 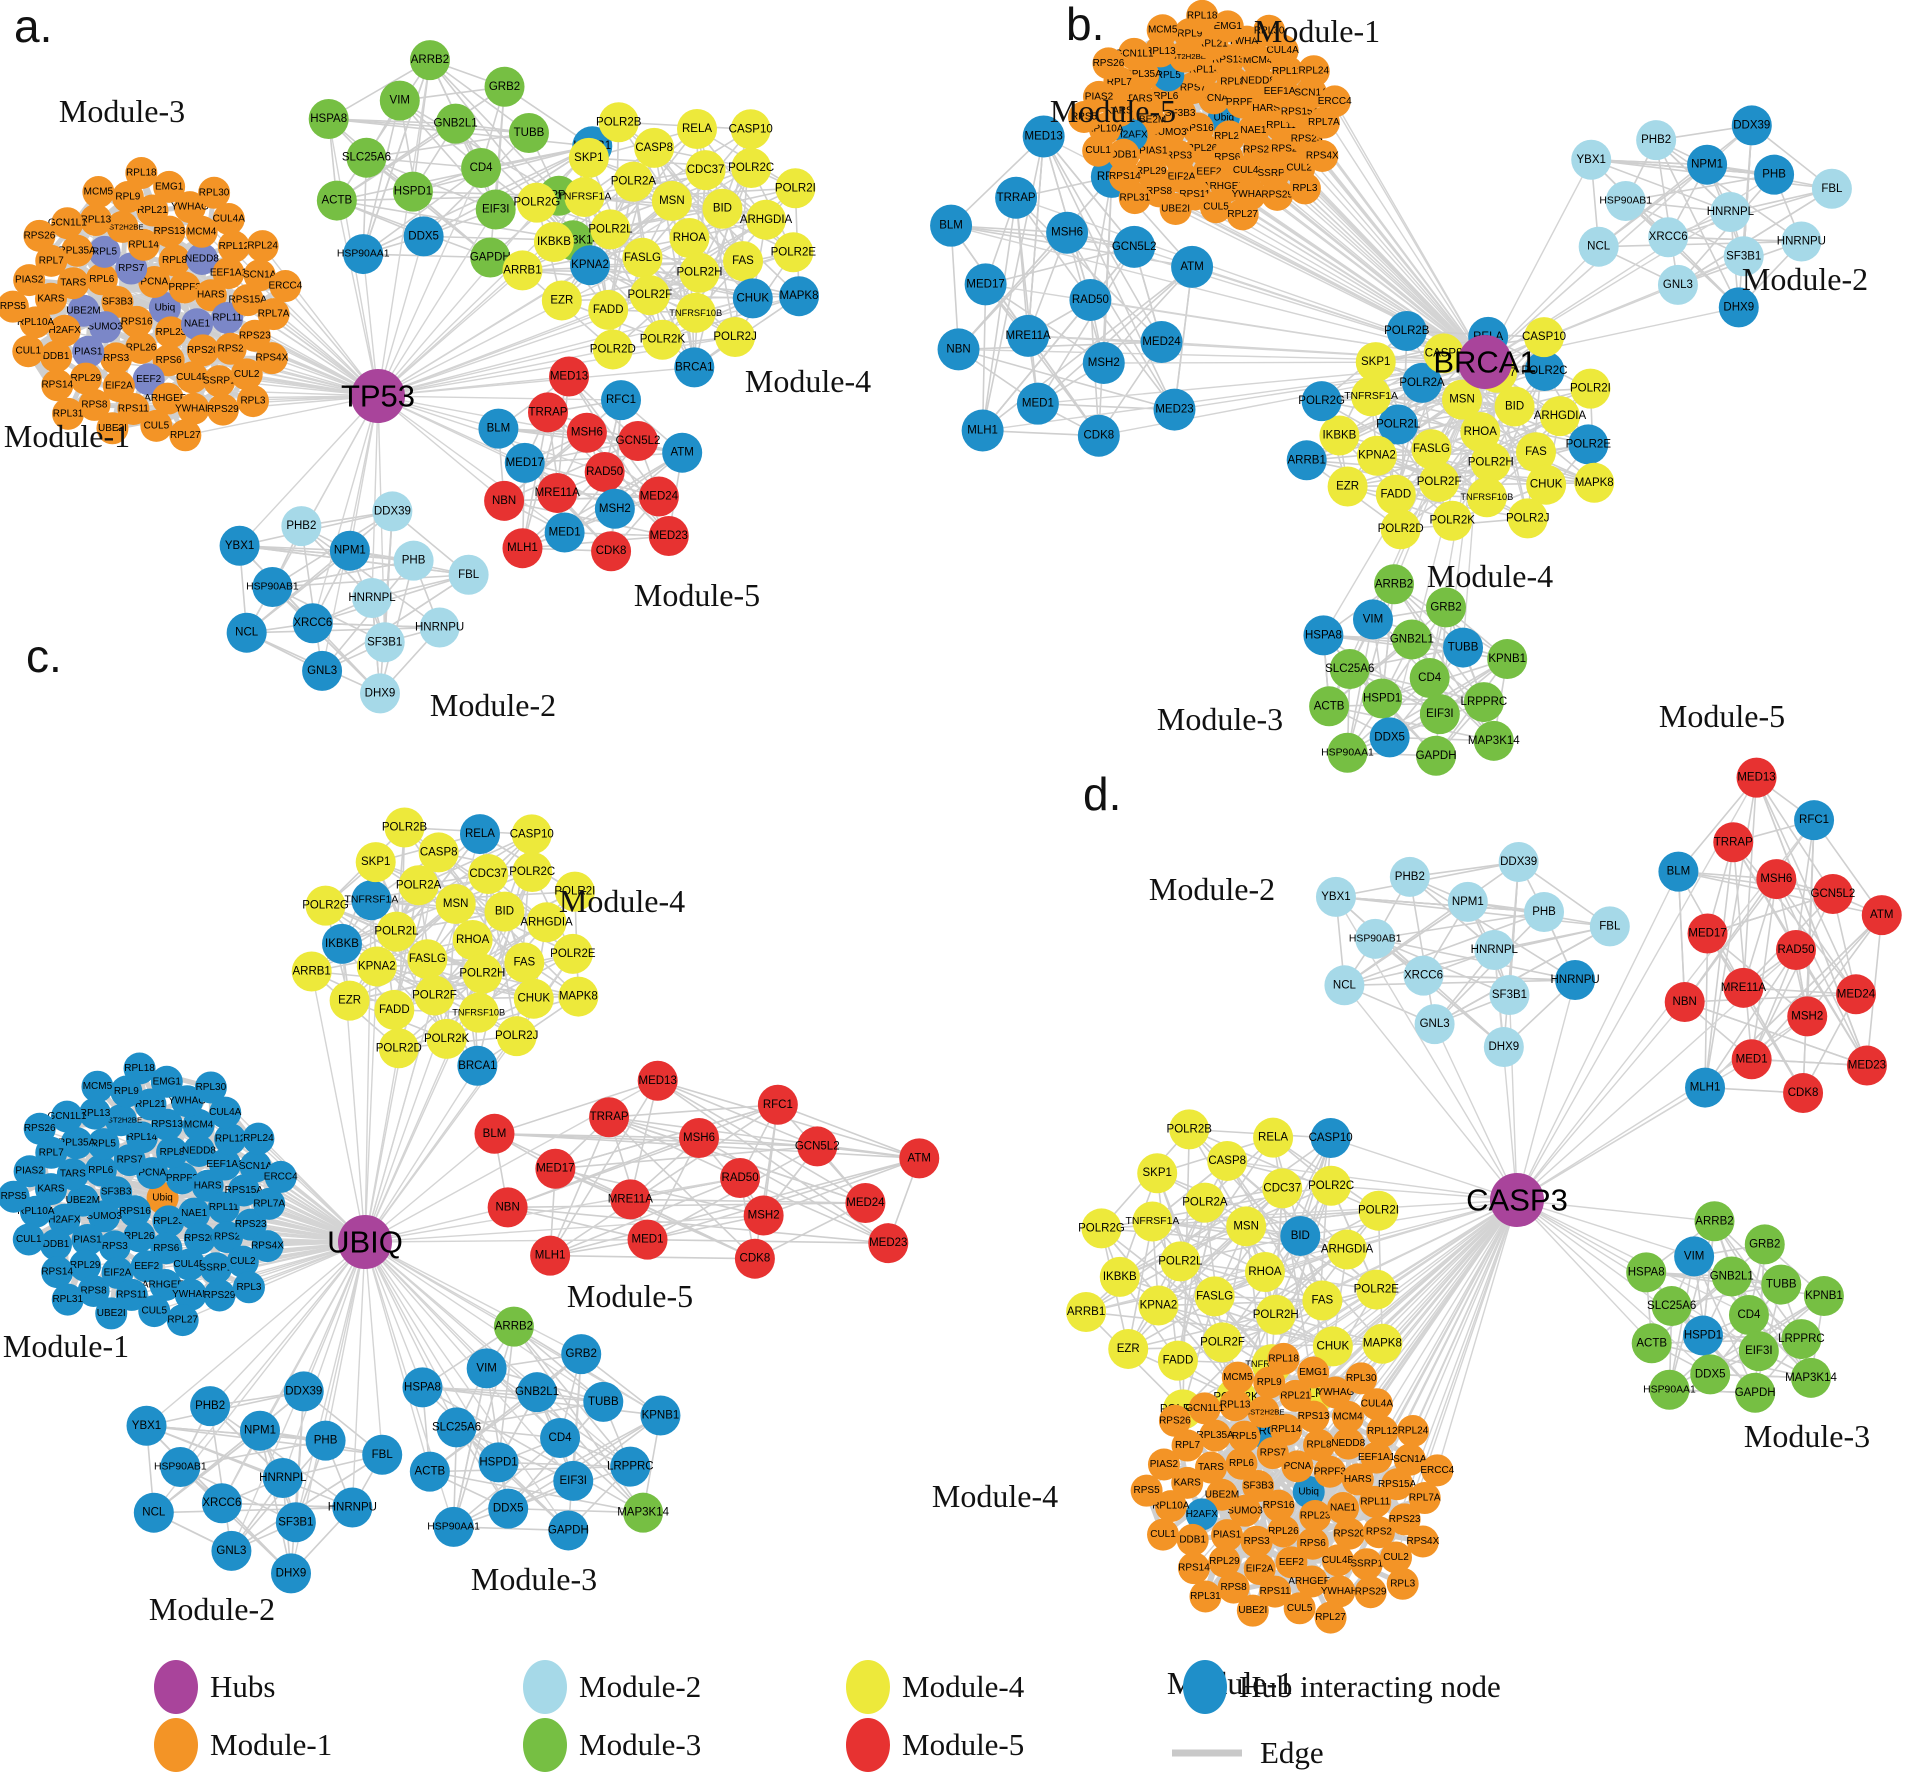 I want to click on node-CUL5, so click(x=1216, y=207).